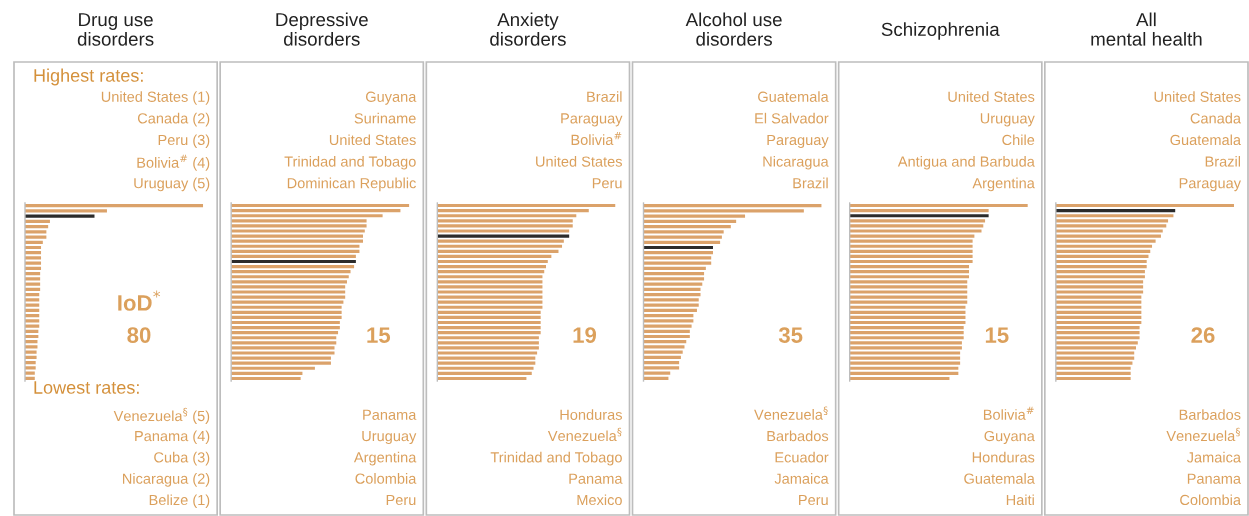 The height and width of the screenshot is (516, 1249). I want to click on text: Paraguay, so click(798, 141).